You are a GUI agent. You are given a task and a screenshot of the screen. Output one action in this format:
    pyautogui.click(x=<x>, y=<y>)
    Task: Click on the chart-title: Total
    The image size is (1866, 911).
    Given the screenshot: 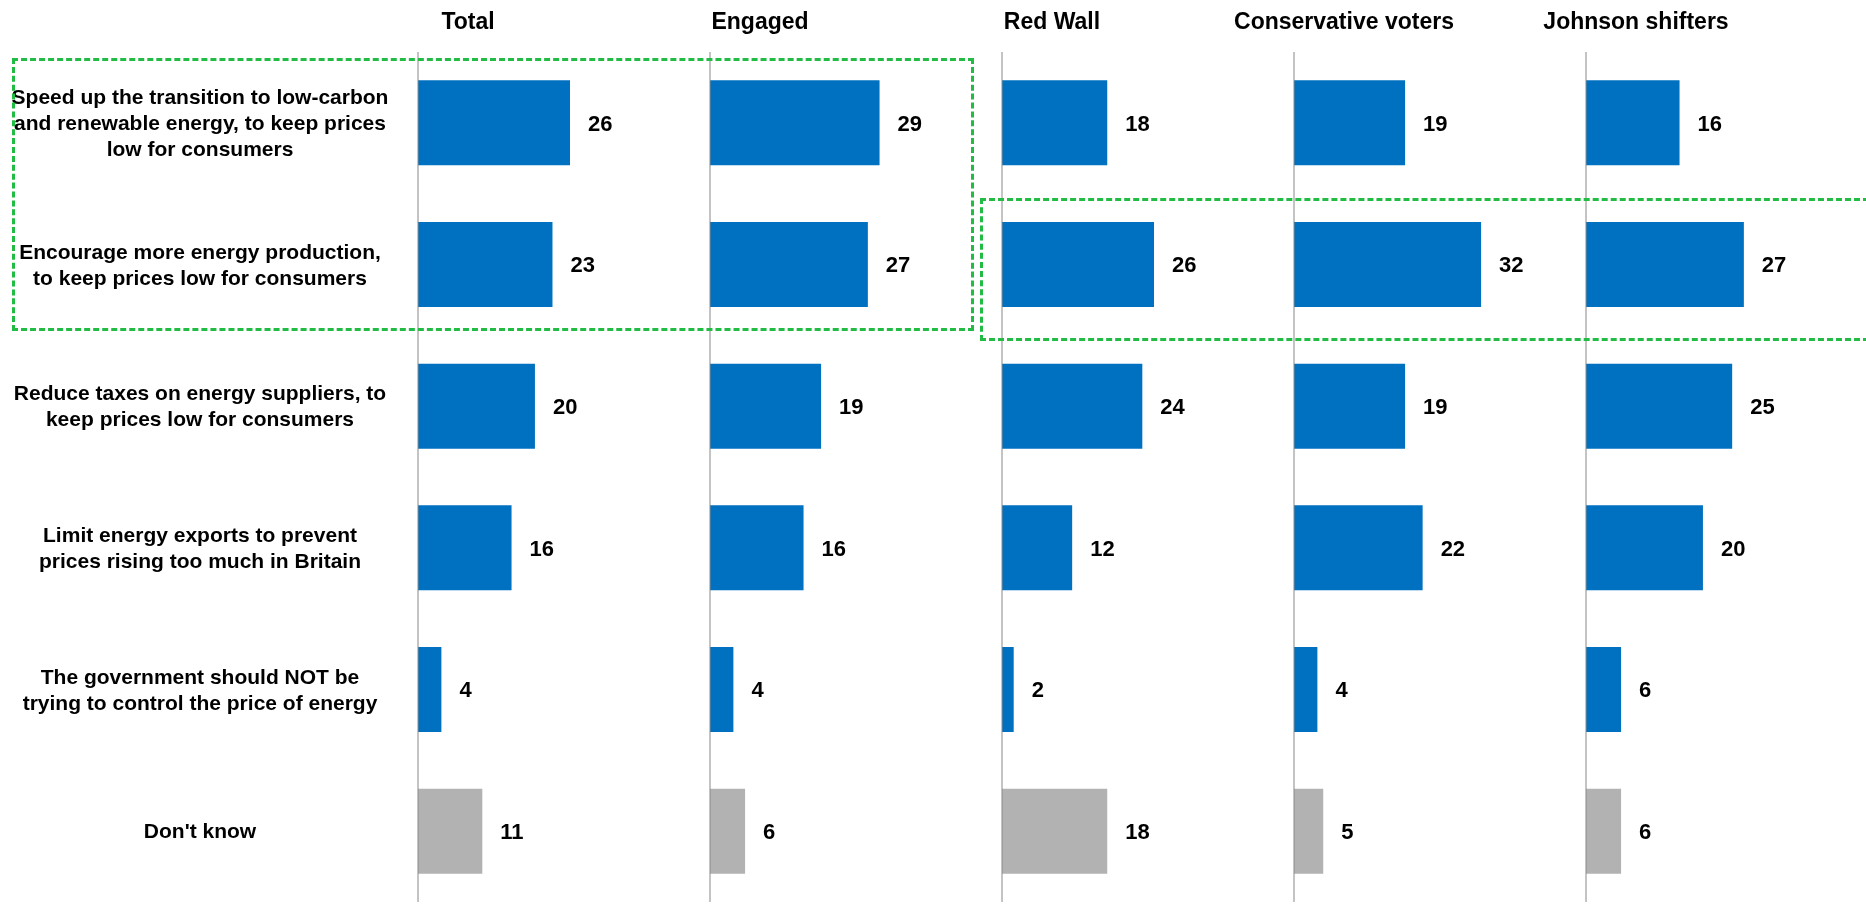 What is the action you would take?
    pyautogui.click(x=468, y=22)
    